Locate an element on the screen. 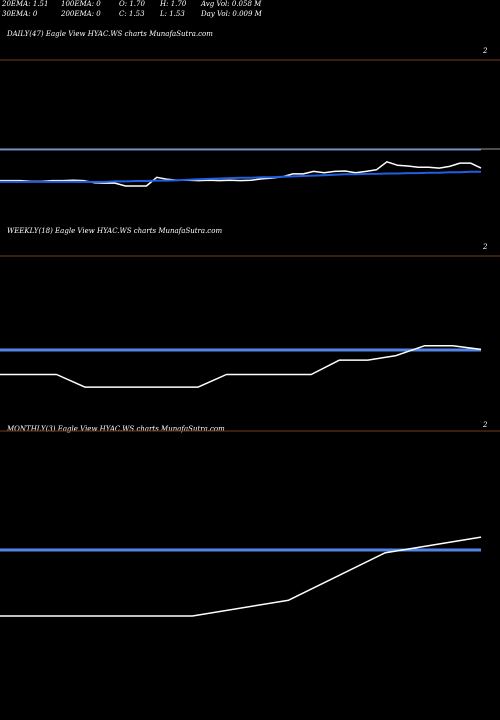 This screenshot has width=500, height=720. monthly-axis-tick: 2 is located at coordinates (485, 425).